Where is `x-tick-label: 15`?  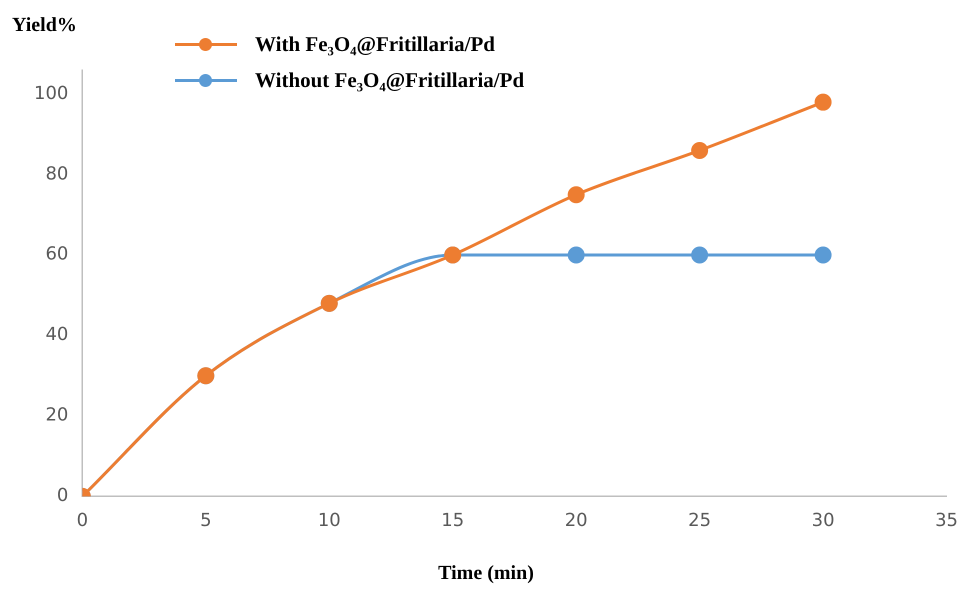
x-tick-label: 15 is located at coordinates (452, 520).